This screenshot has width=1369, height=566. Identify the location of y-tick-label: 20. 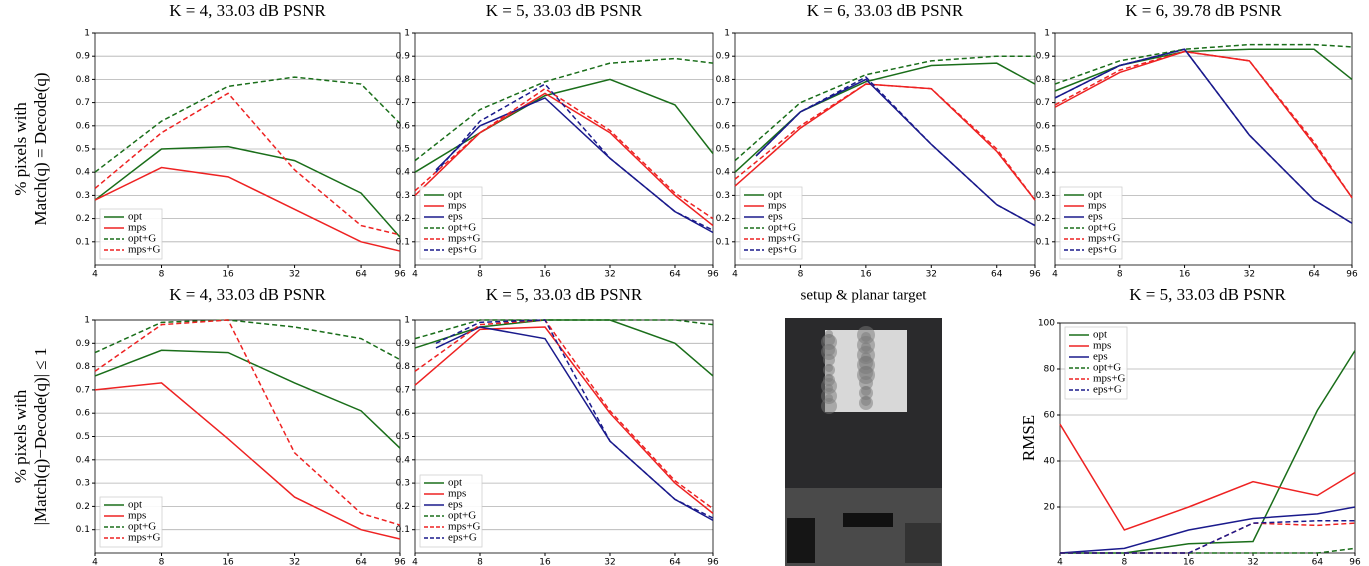
(1050, 508).